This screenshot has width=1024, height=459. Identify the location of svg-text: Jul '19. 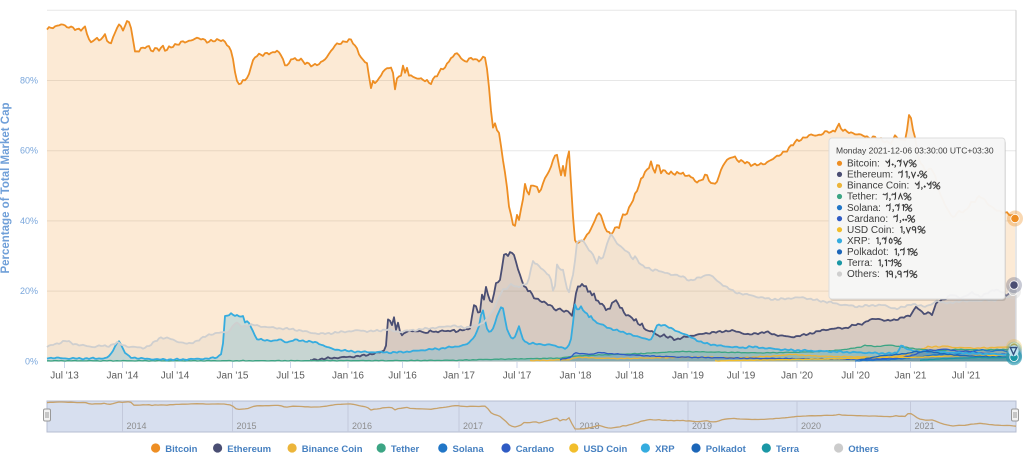
(741, 376).